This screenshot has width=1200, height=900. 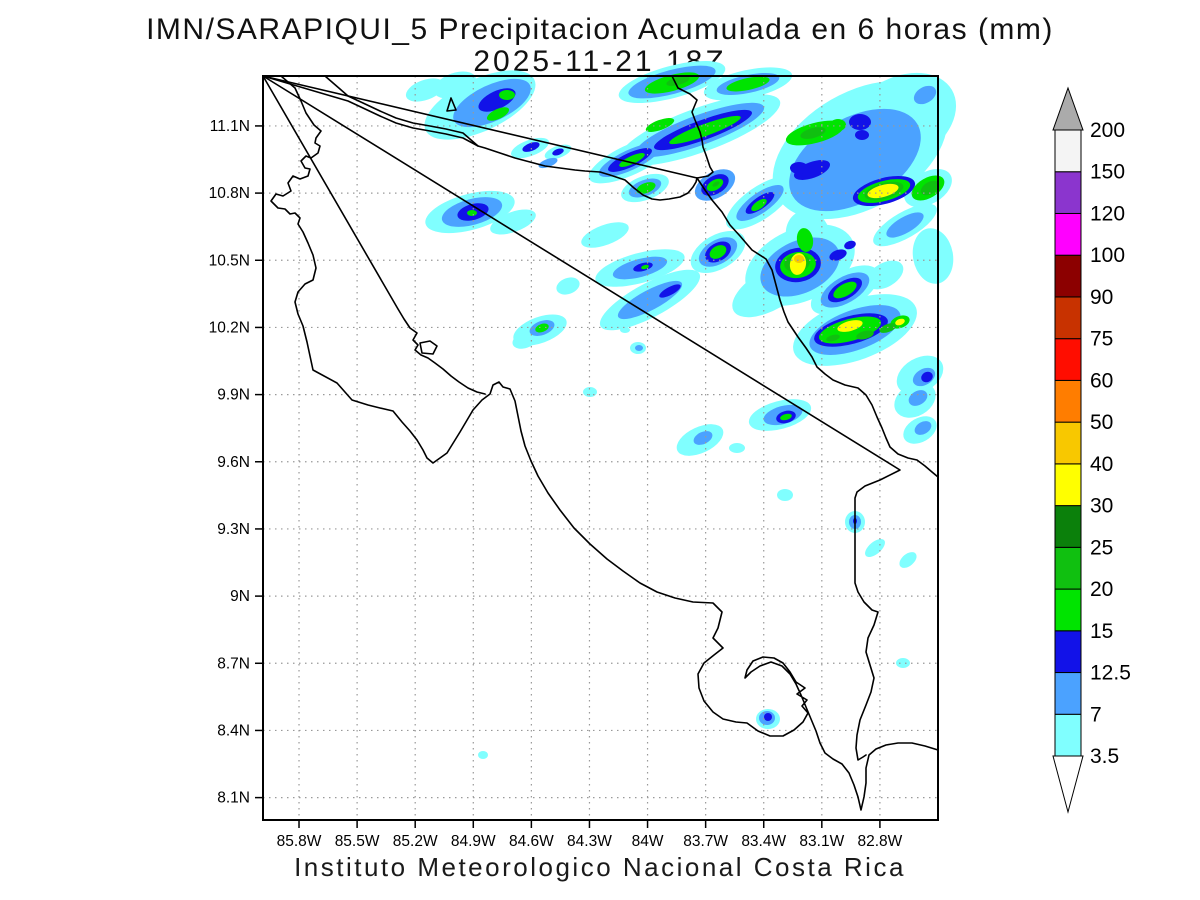 I want to click on y-tick-label: 10.5N, so click(x=229, y=260).